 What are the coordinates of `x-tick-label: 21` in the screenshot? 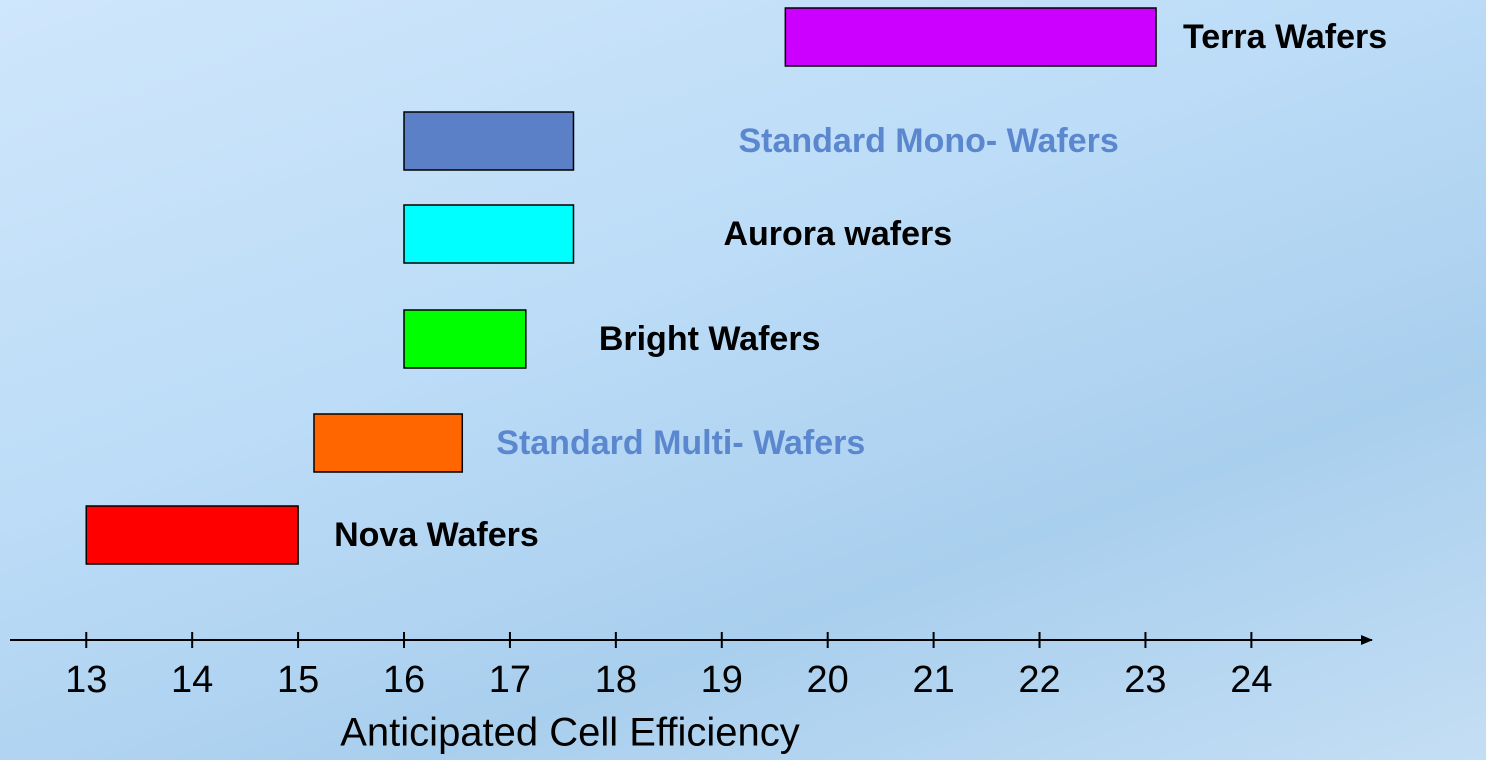 It's located at (933, 680).